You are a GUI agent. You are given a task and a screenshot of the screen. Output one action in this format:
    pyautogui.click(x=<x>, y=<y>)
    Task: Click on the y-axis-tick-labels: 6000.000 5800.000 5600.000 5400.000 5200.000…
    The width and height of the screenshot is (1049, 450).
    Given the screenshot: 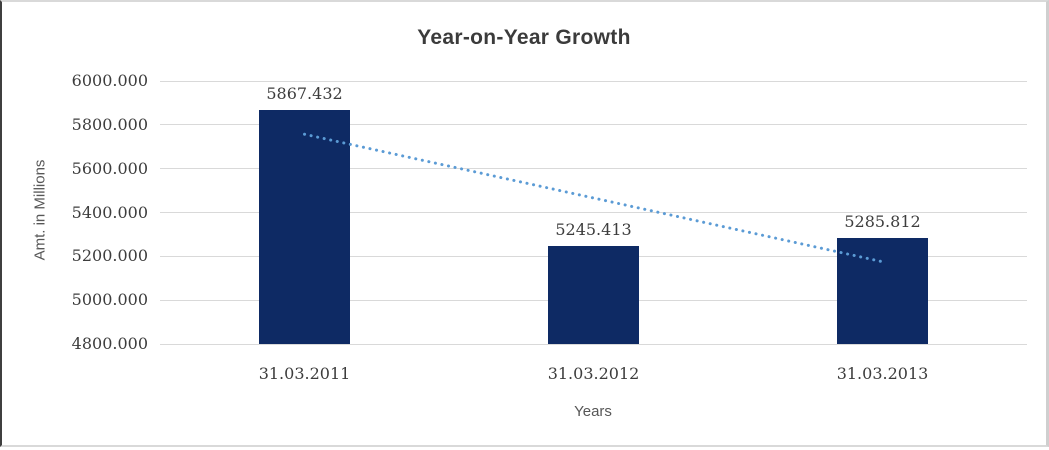 What is the action you would take?
    pyautogui.click(x=75, y=223)
    